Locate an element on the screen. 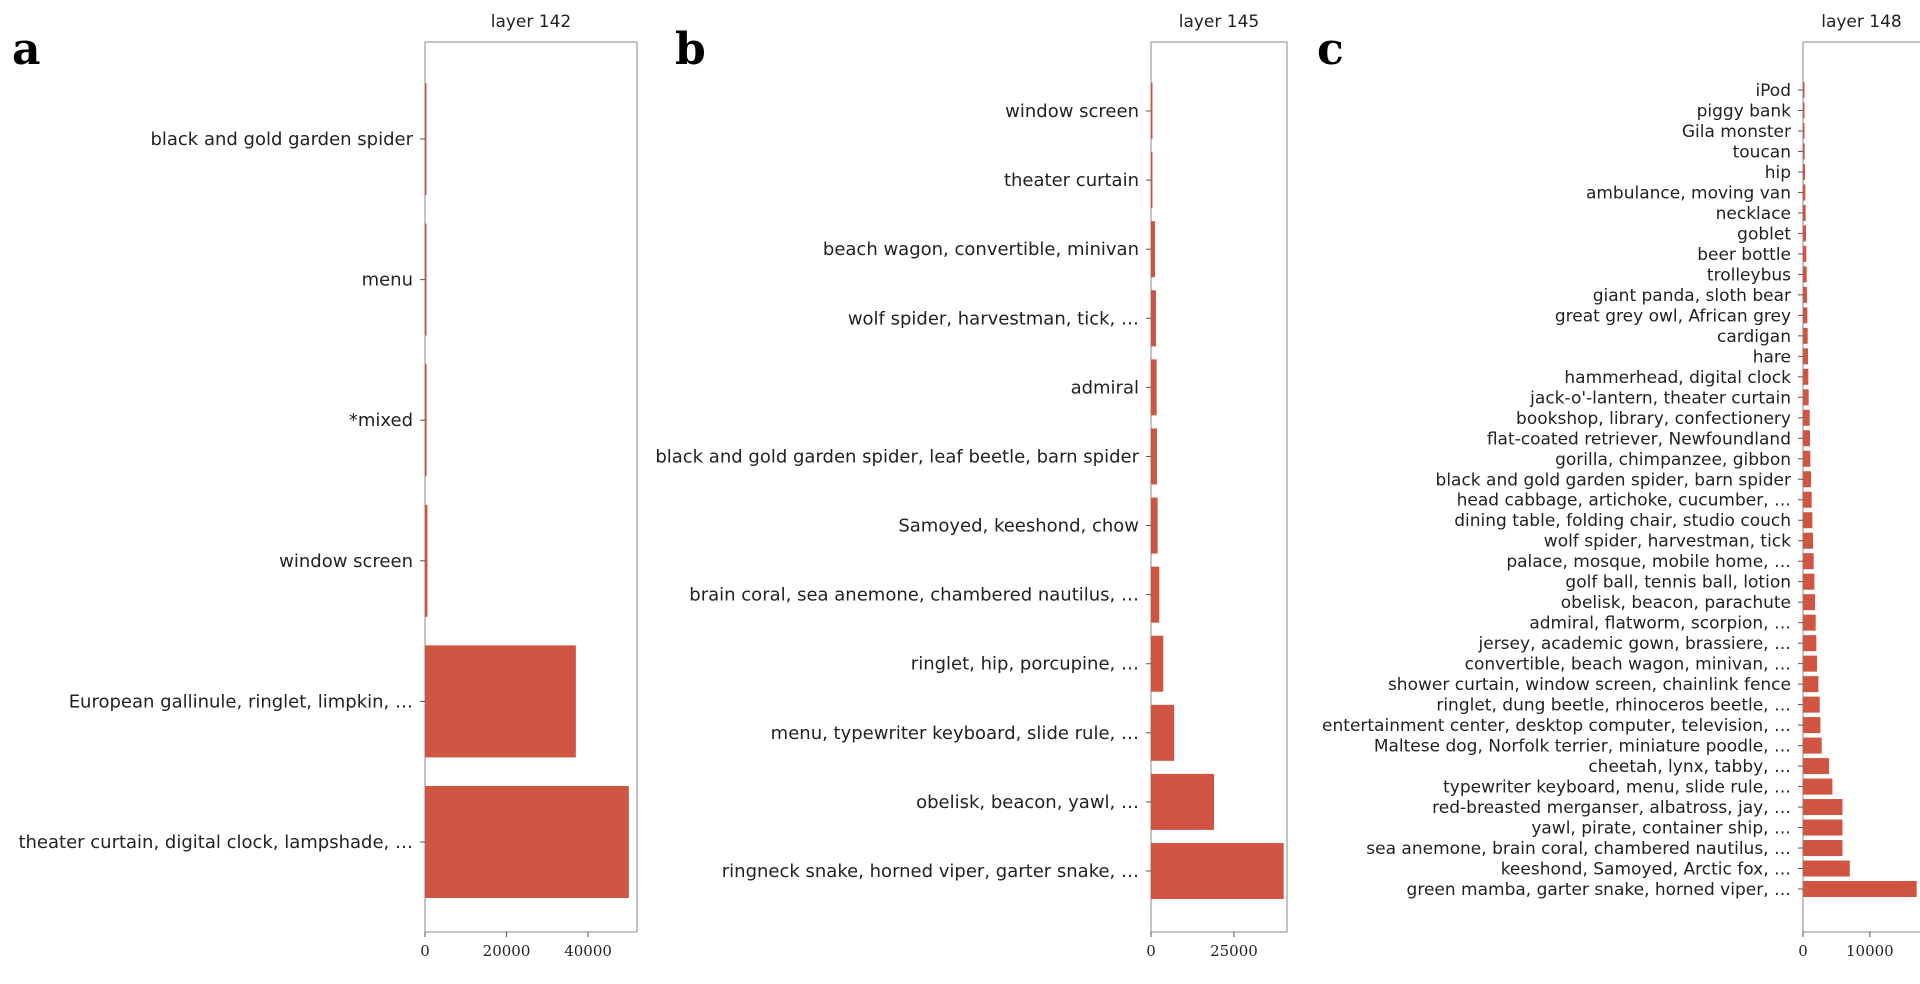 This screenshot has width=1920, height=984. category-label: flat-coated retriever, Newfoundland is located at coordinates (1639, 439).